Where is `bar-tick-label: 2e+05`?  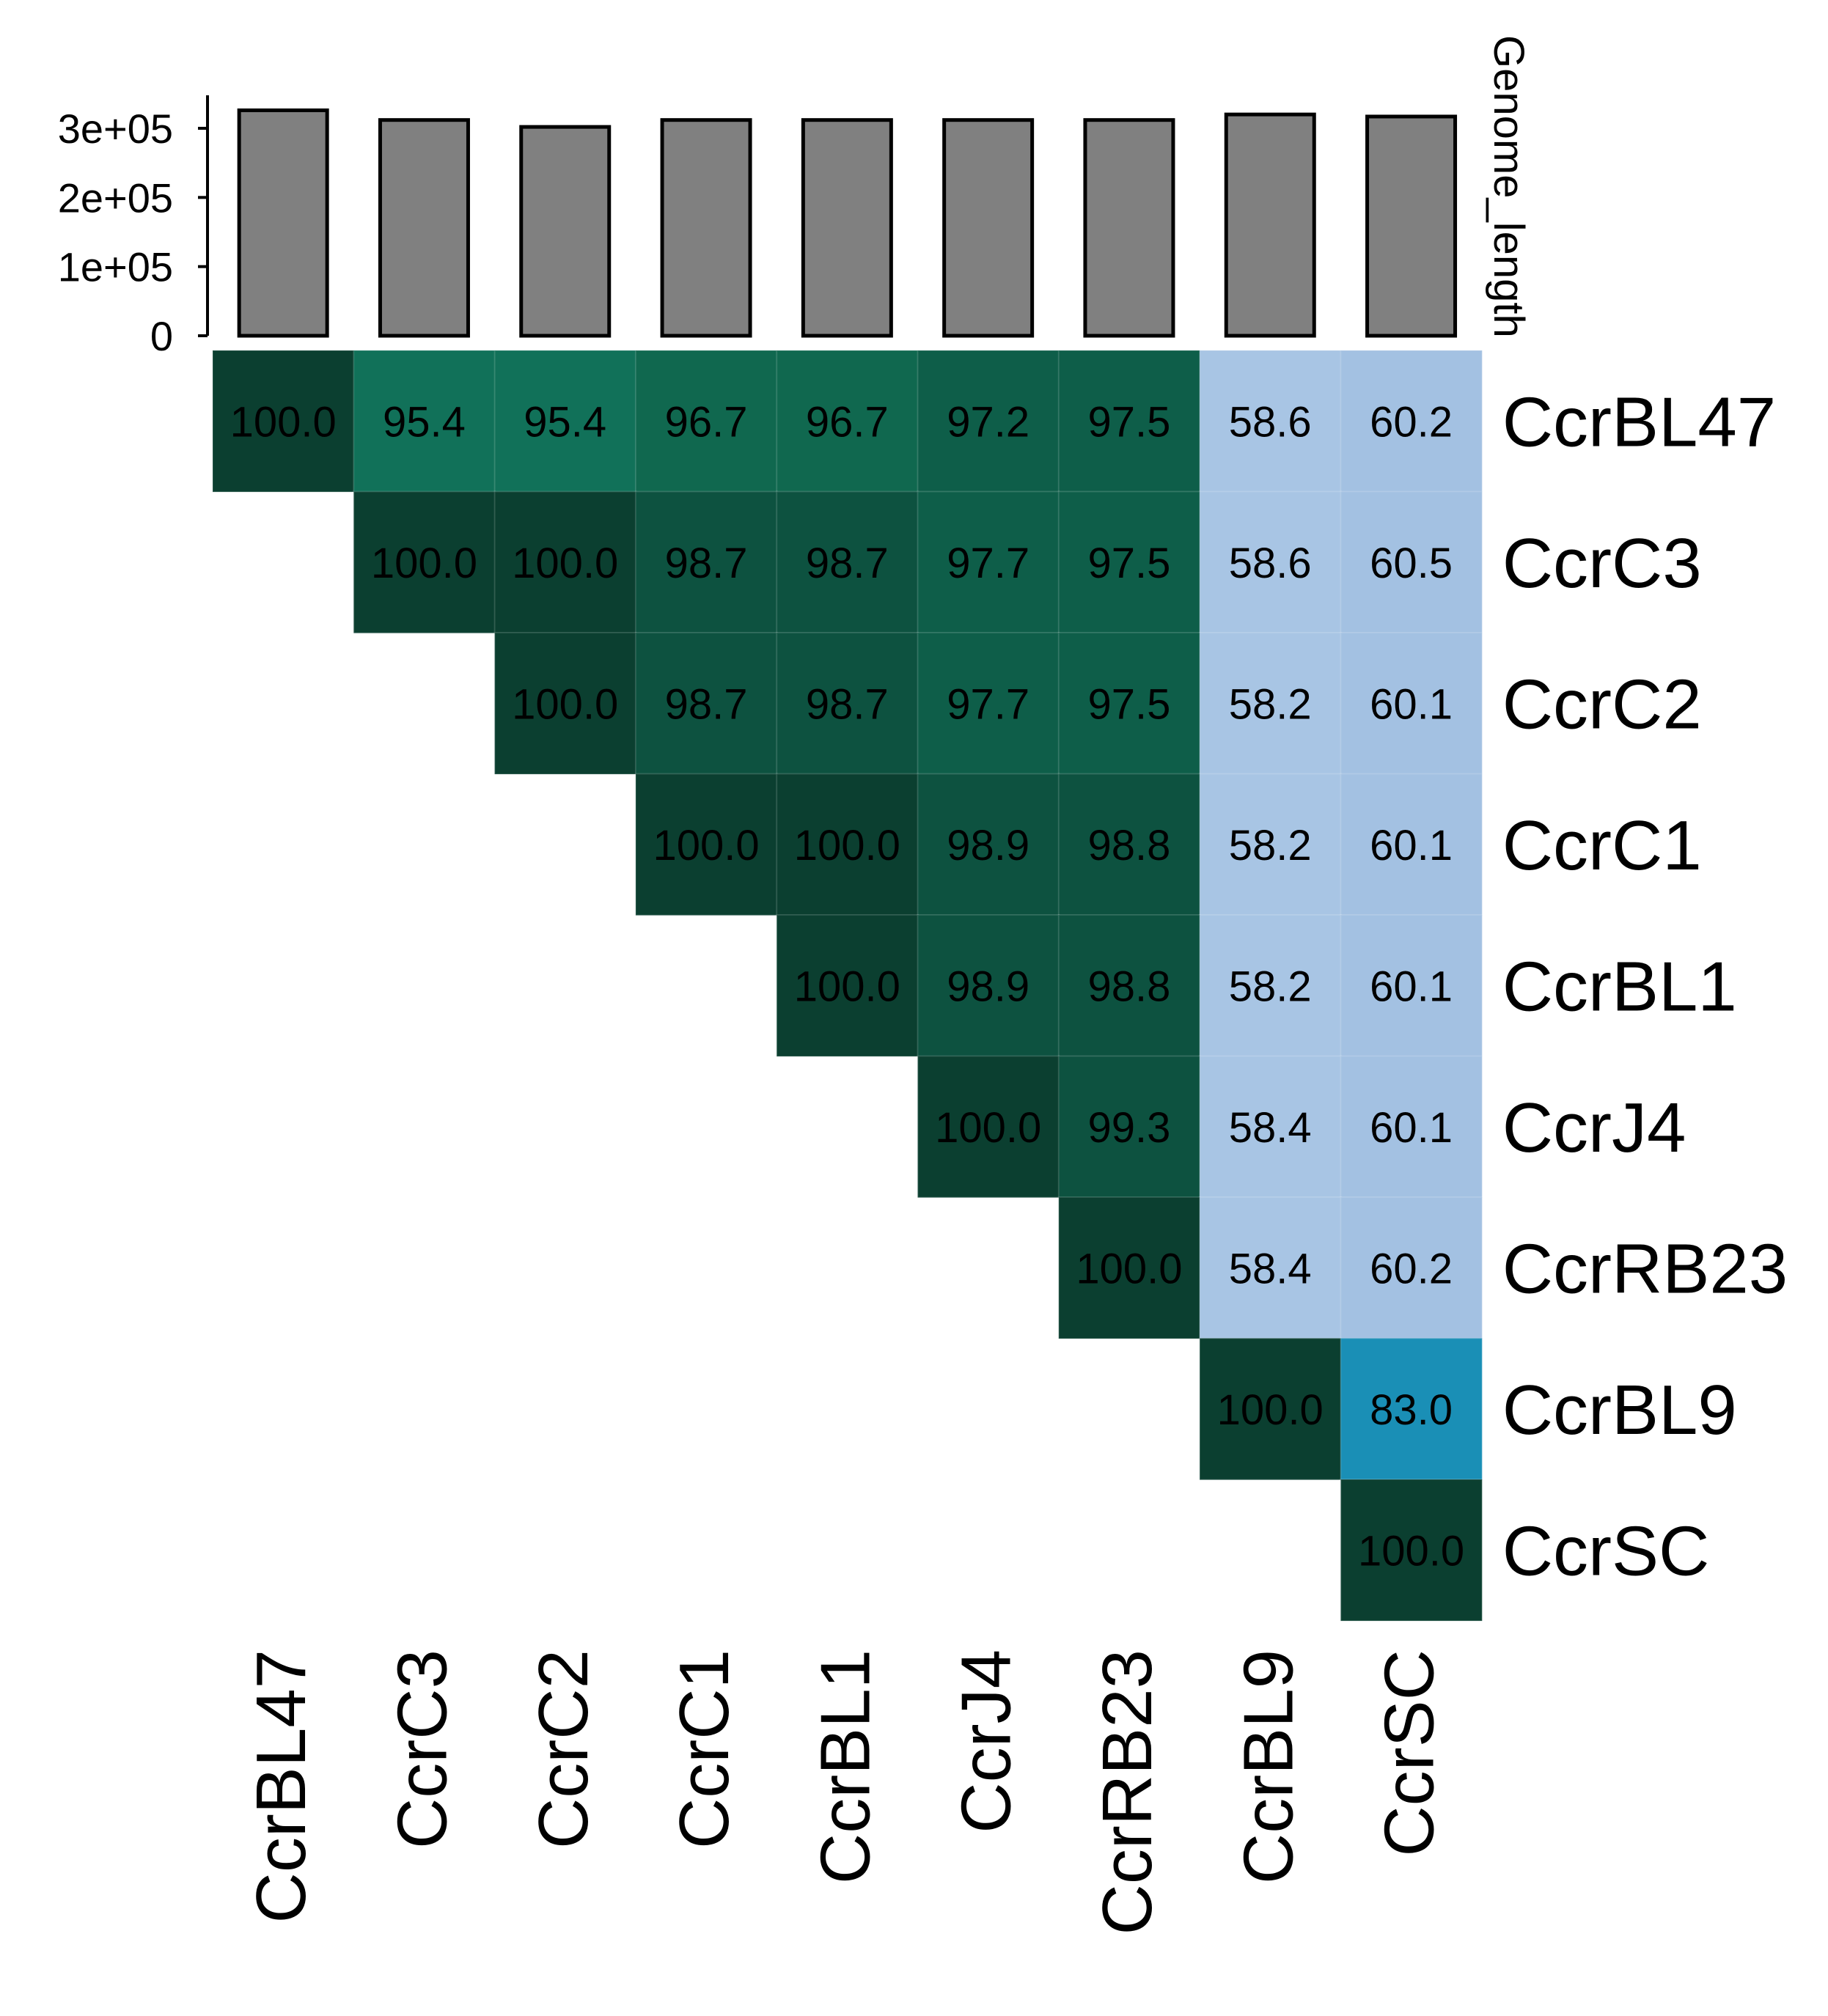 bar-tick-label: 2e+05 is located at coordinates (115, 197).